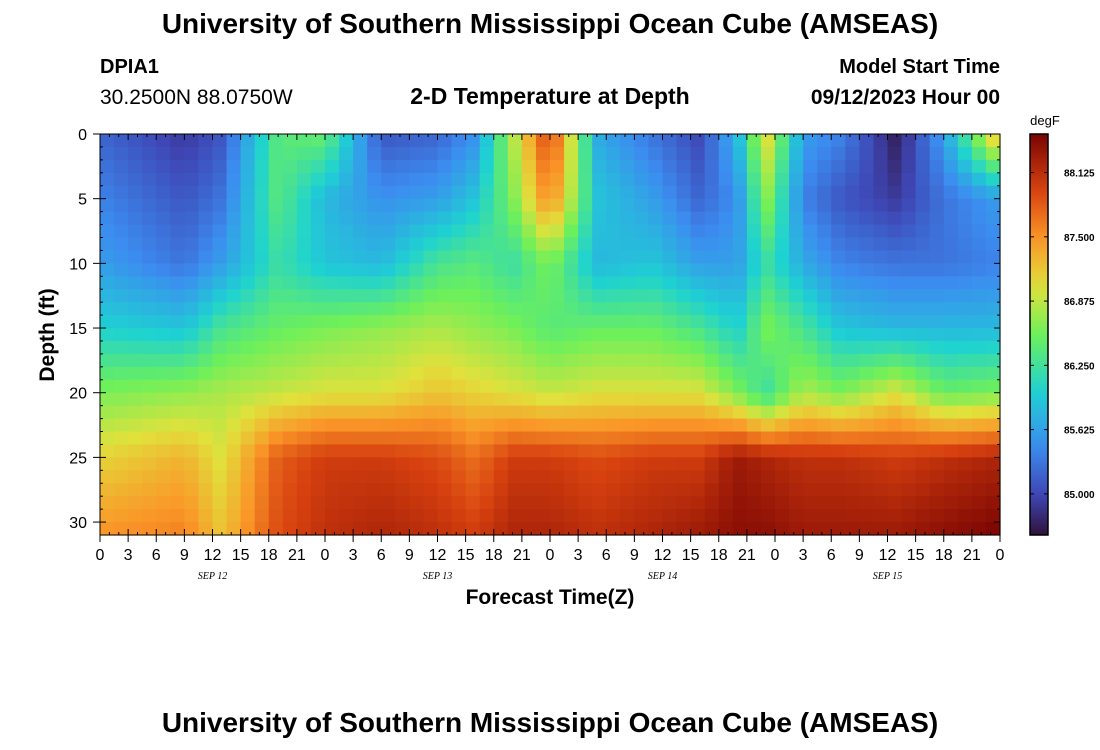  I want to click on colorbar-tick-label: 86.875, so click(1079, 302).